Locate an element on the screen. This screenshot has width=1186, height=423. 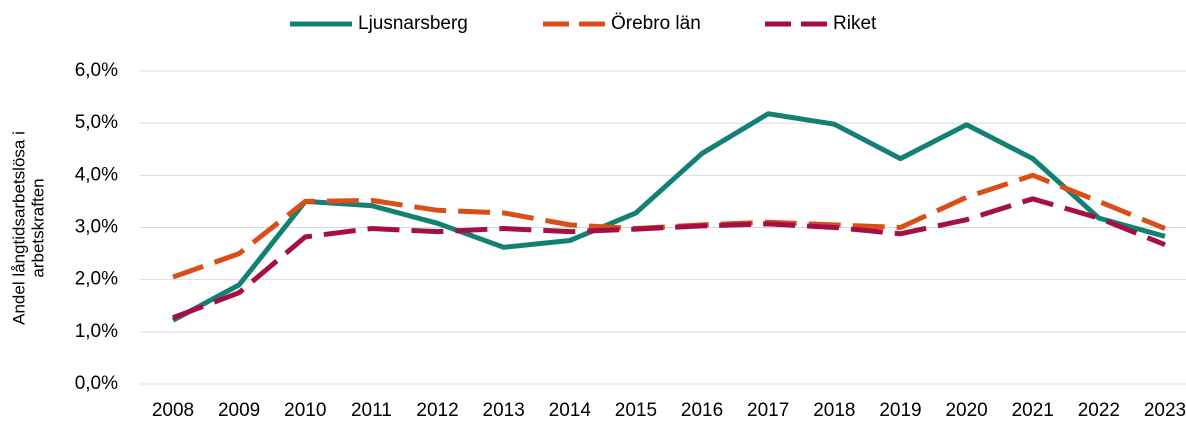
x-tick-label: 2009 is located at coordinates (239, 410).